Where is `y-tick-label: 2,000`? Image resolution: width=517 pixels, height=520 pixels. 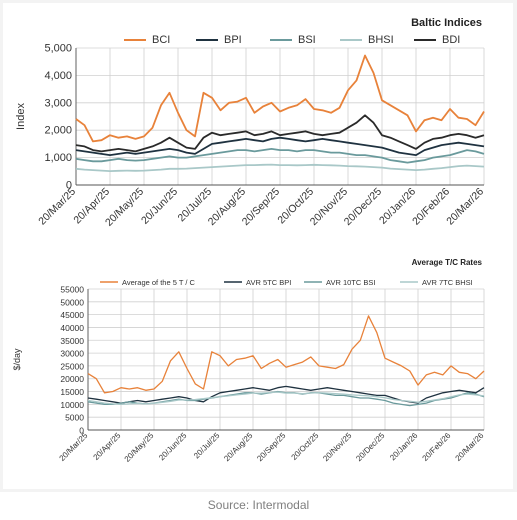 y-tick-label: 2,000 is located at coordinates (58, 131).